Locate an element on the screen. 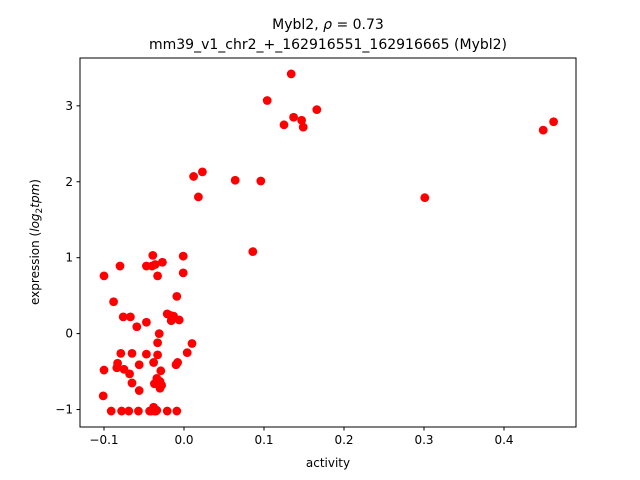 This screenshot has width=640, height=480. y-axis-ticks: −1 0 1 2 3 is located at coordinates (67, 258).